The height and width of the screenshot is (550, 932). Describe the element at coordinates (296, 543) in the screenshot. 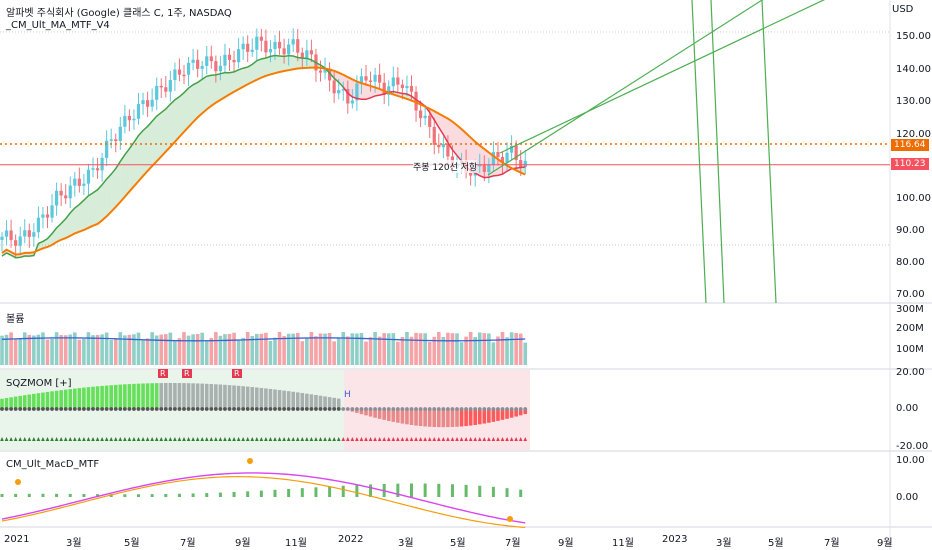

I see `time-tick: 11월` at that location.